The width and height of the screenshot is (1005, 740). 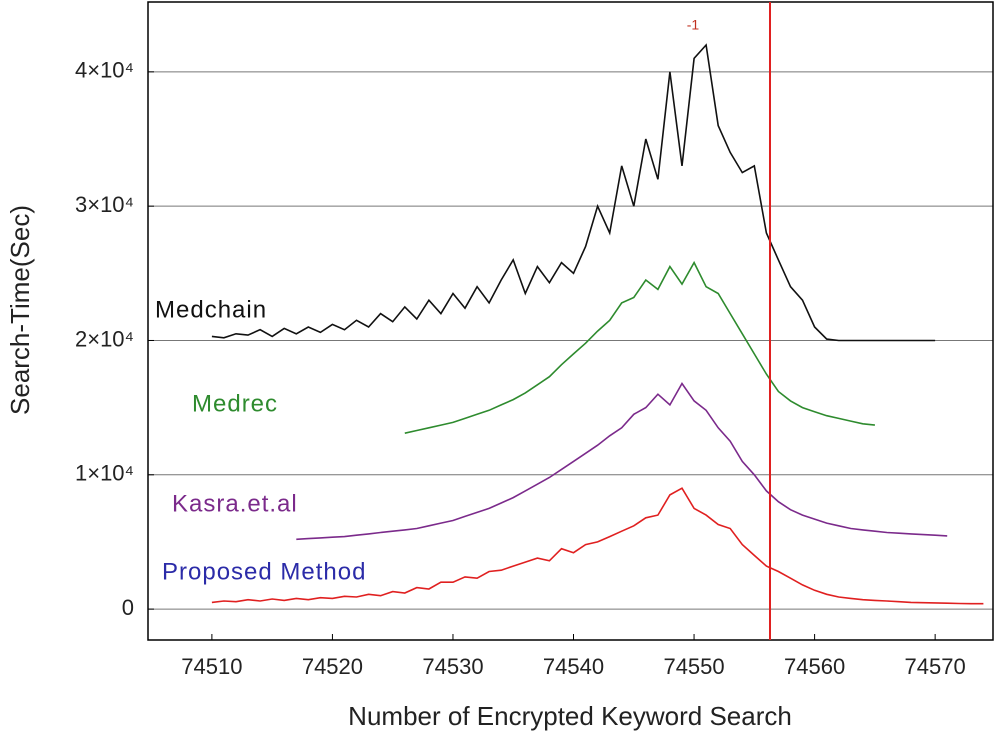 I want to click on x-tick-label: 74530, so click(x=452, y=666).